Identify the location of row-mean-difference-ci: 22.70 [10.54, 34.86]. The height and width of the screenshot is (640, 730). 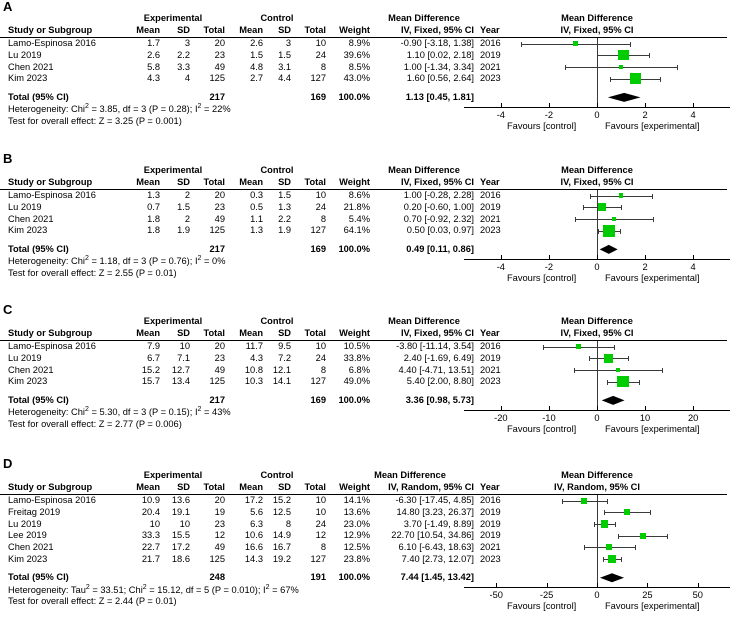
(432, 535).